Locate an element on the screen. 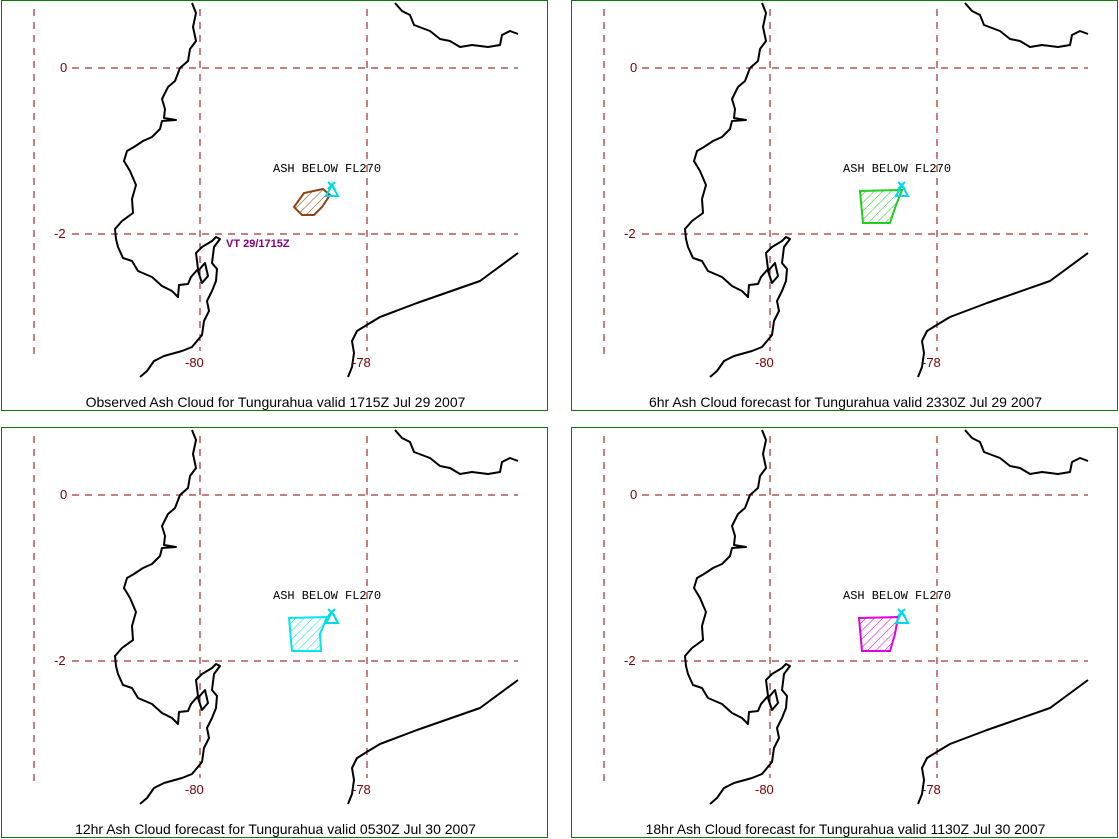 The width and height of the screenshot is (1119, 839). vt-label: VT 29/1715Z is located at coordinates (258, 244).